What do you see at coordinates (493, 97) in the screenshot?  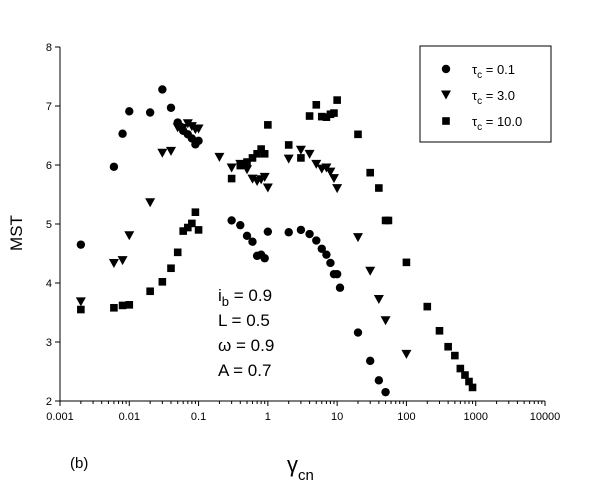 I see `legend-label: τc = 3.0` at bounding box center [493, 97].